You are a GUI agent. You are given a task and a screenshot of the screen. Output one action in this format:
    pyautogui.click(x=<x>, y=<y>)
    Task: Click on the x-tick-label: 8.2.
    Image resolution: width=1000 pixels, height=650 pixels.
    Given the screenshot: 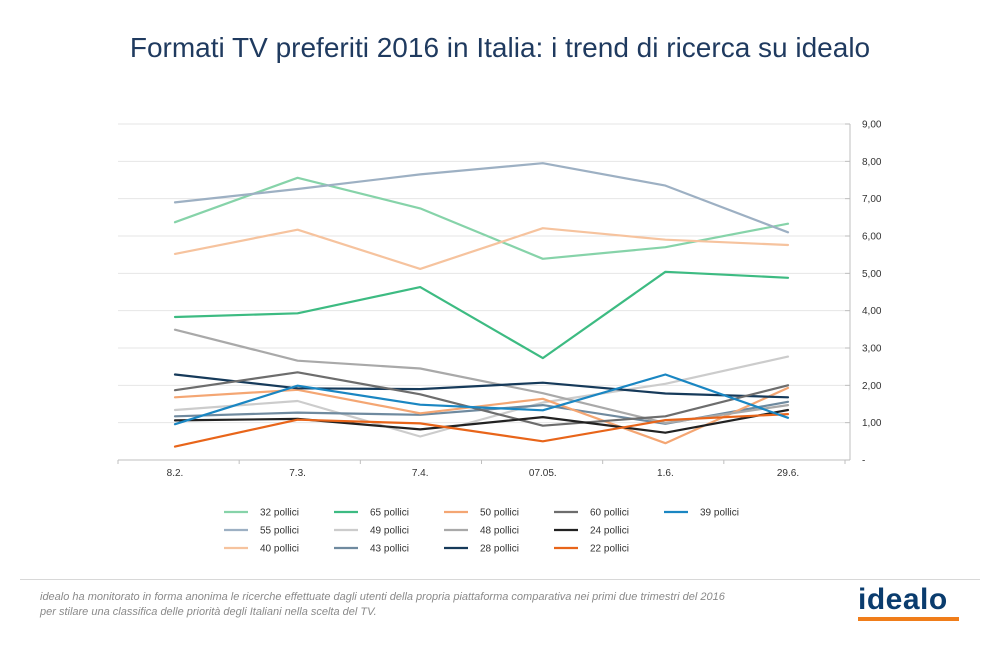 What is the action you would take?
    pyautogui.click(x=175, y=473)
    